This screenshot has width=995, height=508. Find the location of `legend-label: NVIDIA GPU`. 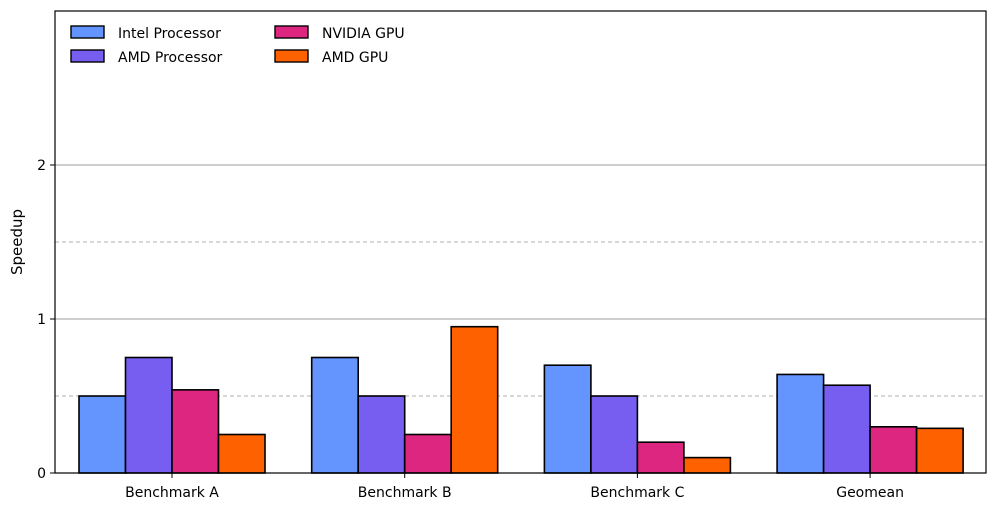

legend-label: NVIDIA GPU is located at coordinates (363, 34).